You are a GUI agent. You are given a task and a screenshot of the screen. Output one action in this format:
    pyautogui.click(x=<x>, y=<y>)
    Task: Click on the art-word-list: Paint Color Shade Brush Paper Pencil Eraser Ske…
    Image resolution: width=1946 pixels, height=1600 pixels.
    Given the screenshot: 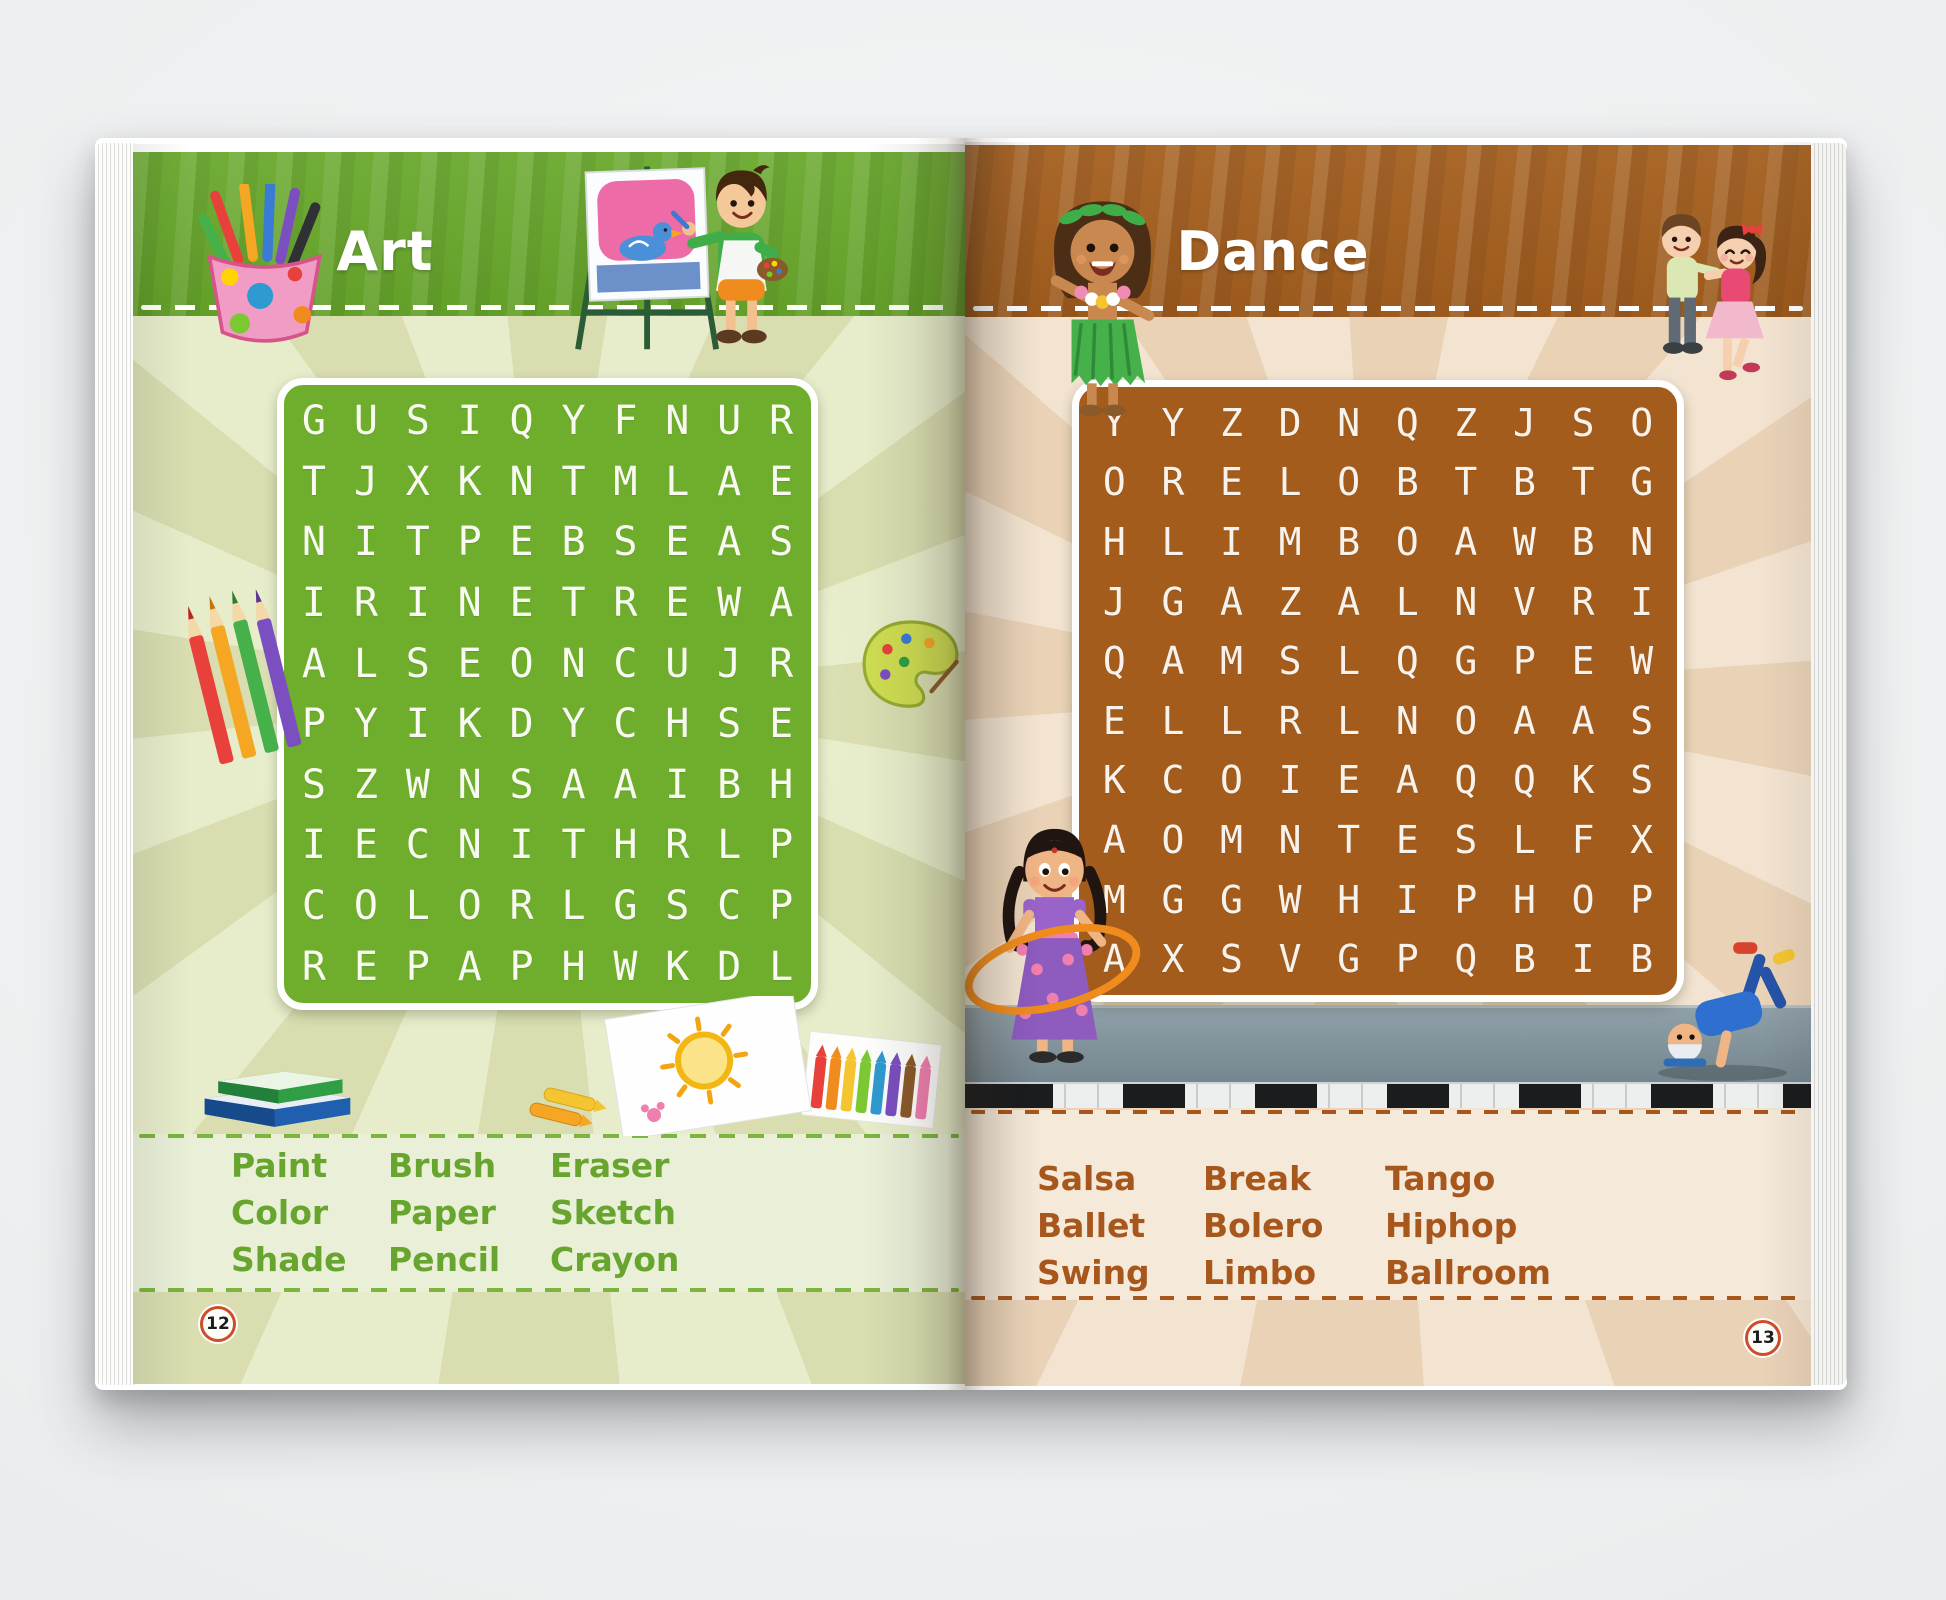 What is the action you would take?
    pyautogui.click(x=549, y=1208)
    